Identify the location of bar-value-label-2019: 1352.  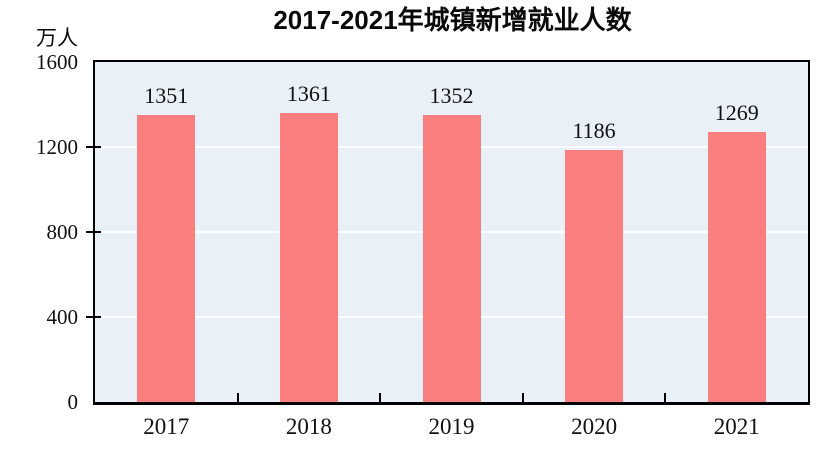
(451, 95).